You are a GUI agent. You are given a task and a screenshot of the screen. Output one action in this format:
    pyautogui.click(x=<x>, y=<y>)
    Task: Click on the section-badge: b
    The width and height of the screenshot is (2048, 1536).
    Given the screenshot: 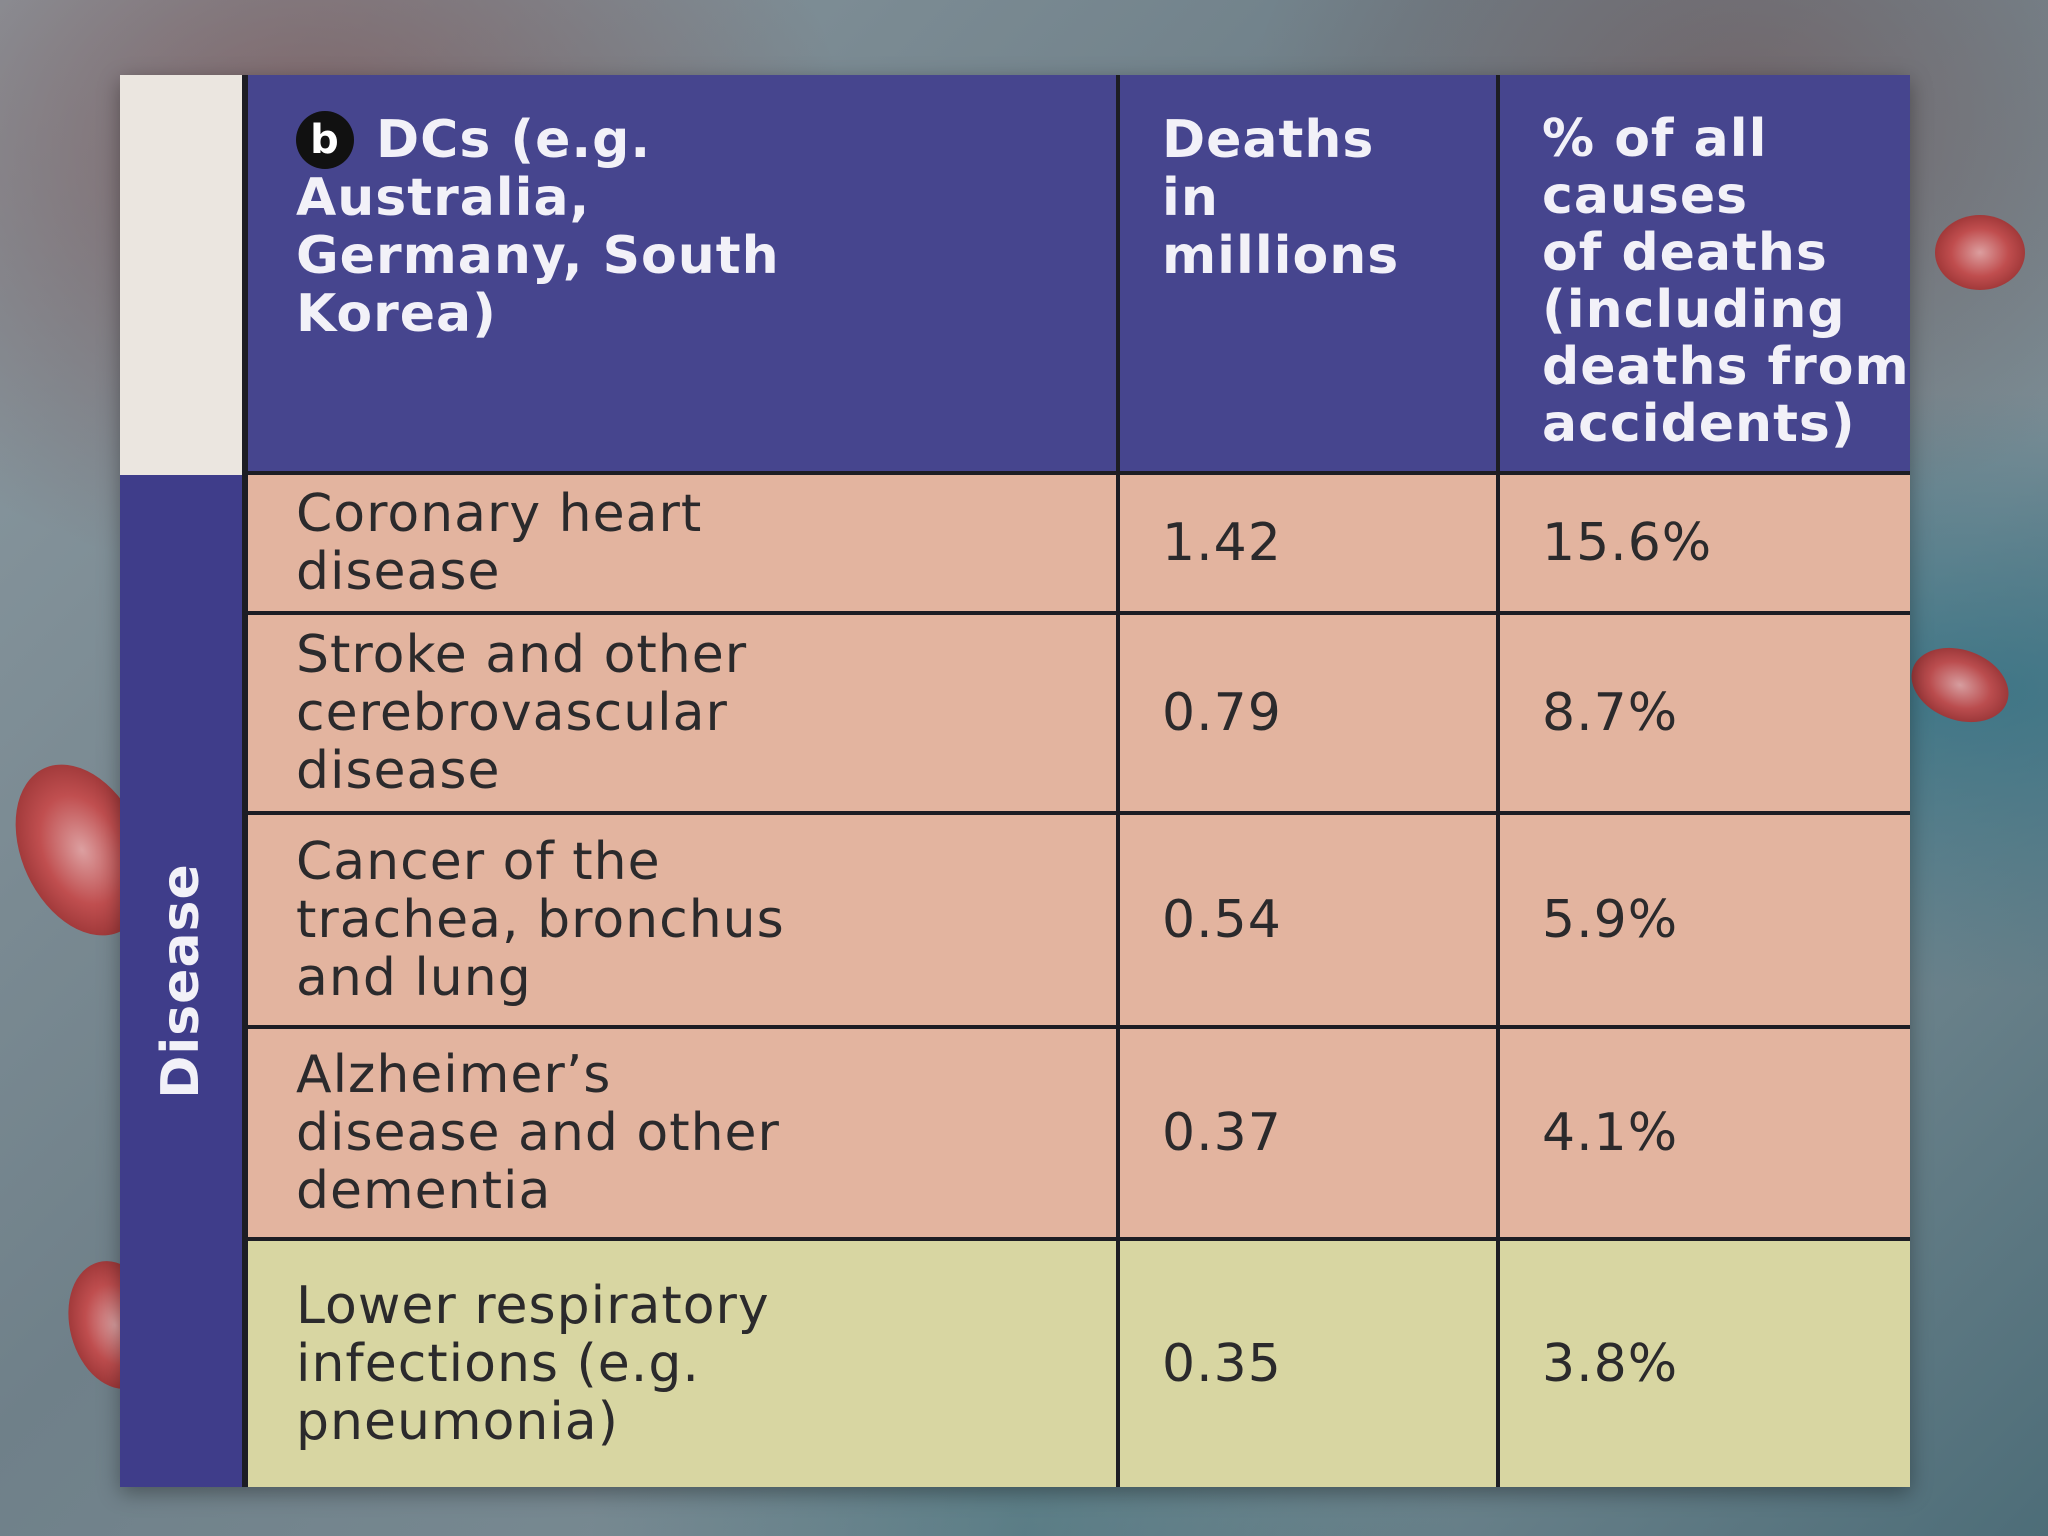 What is the action you would take?
    pyautogui.click(x=325, y=140)
    